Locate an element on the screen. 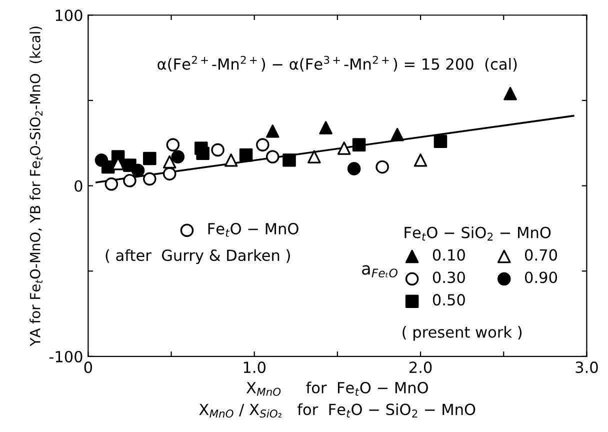 The image size is (608, 432). legend-label: 0.70 is located at coordinates (541, 255).